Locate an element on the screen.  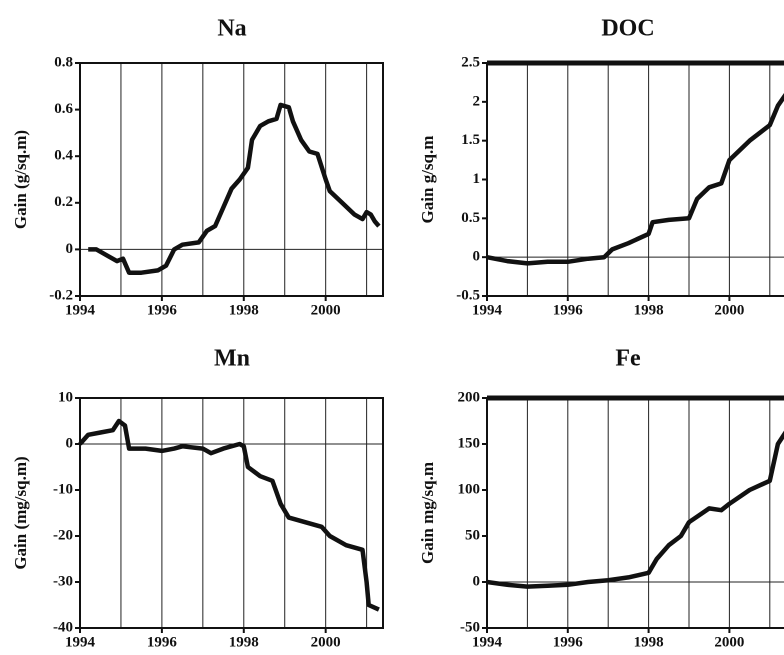
y-tick-label: 2.5 is located at coordinates (470, 62).